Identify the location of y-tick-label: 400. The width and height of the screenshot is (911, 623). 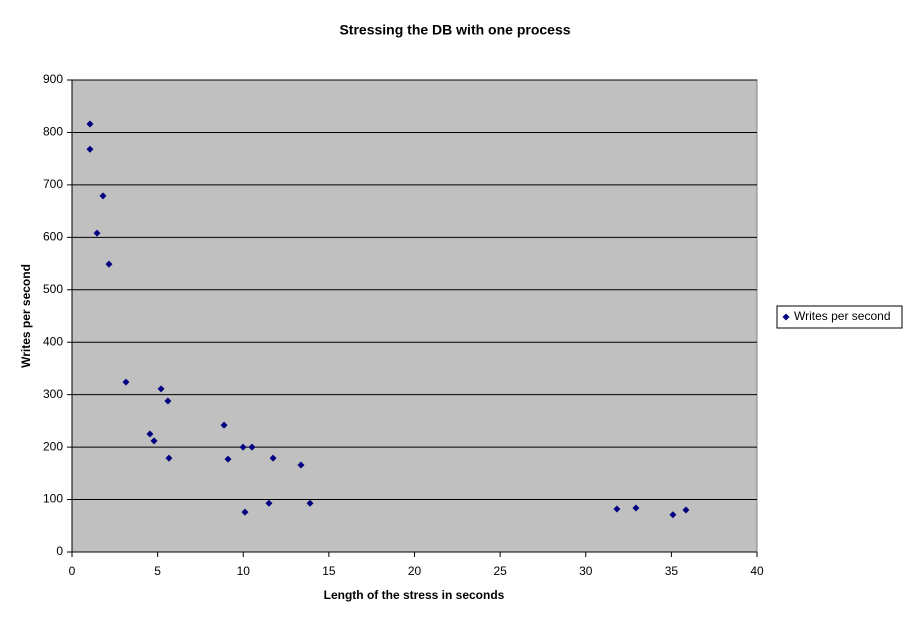
(53, 341).